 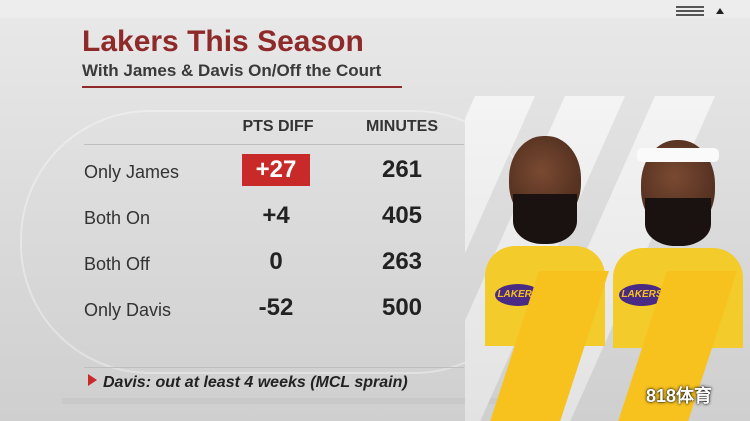 What do you see at coordinates (402, 307) in the screenshot?
I see `minutes-value: 500` at bounding box center [402, 307].